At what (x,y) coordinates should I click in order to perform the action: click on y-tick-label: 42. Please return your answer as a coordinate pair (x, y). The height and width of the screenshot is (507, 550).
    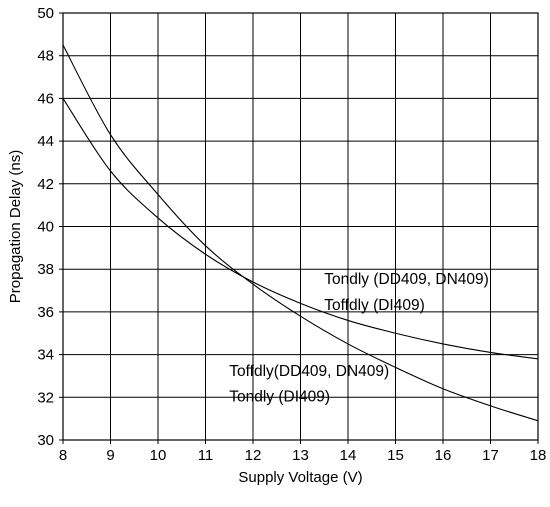
    Looking at the image, I should click on (45, 184).